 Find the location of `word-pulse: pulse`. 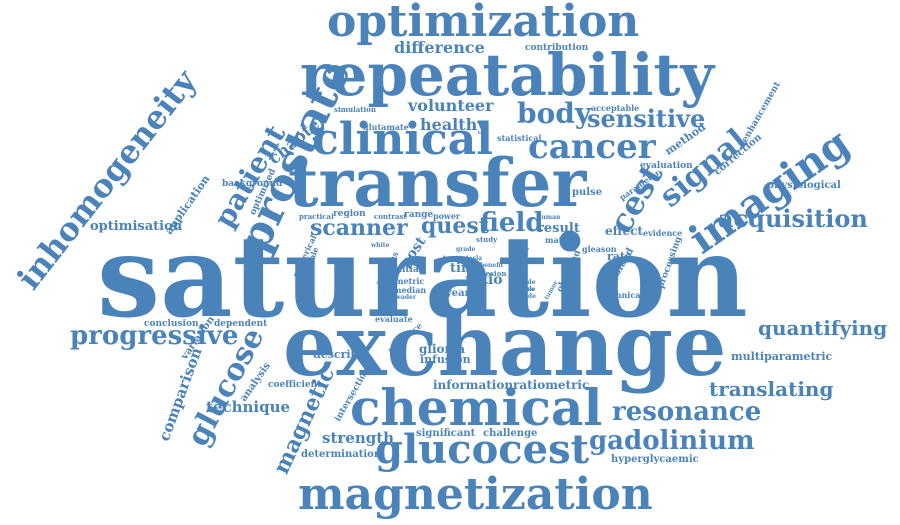

word-pulse: pulse is located at coordinates (587, 192).